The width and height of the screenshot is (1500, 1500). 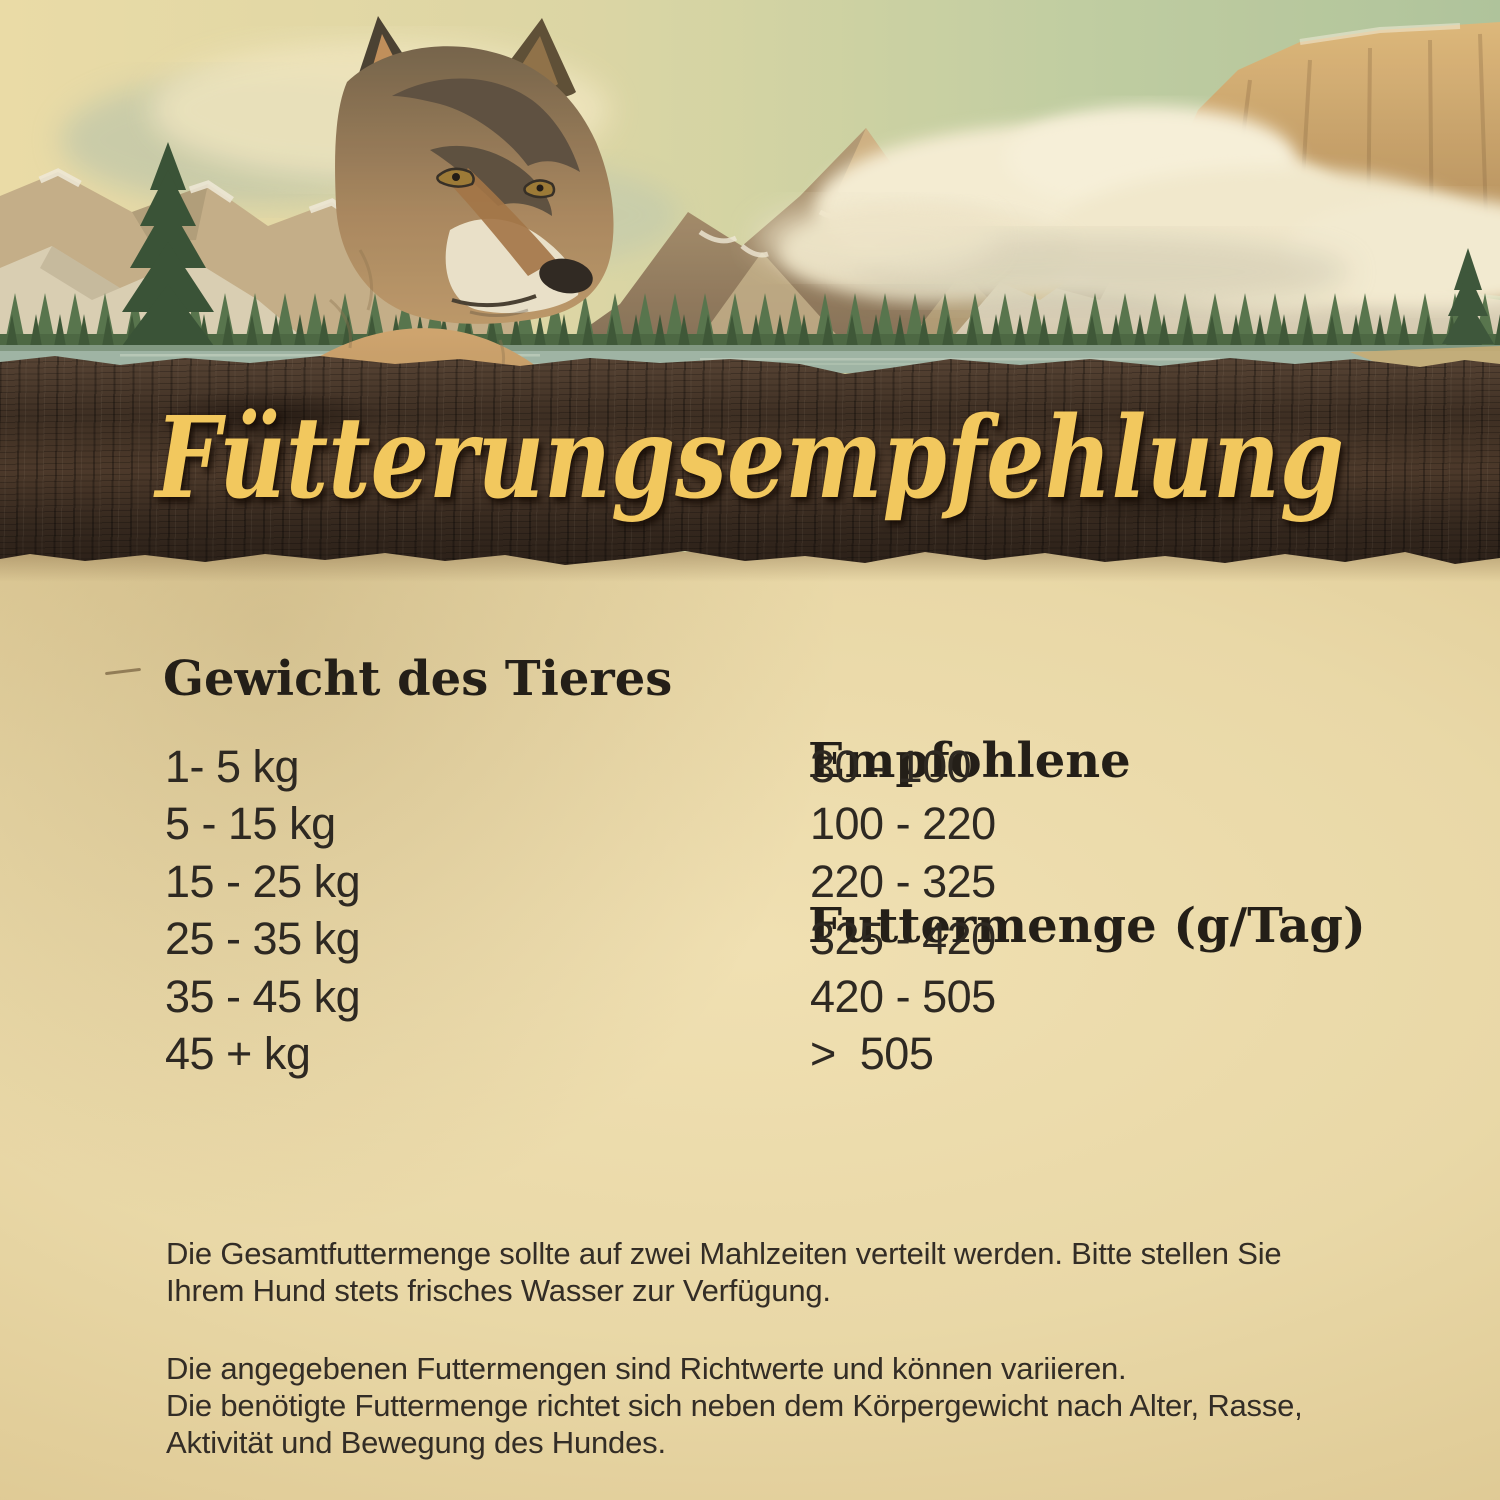 I want to click on weight-cell: 35 - 45 kg, so click(x=263, y=996).